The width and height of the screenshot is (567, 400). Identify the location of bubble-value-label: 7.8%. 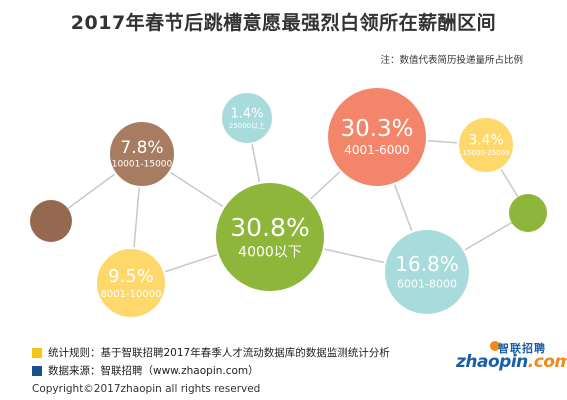
(141, 148).